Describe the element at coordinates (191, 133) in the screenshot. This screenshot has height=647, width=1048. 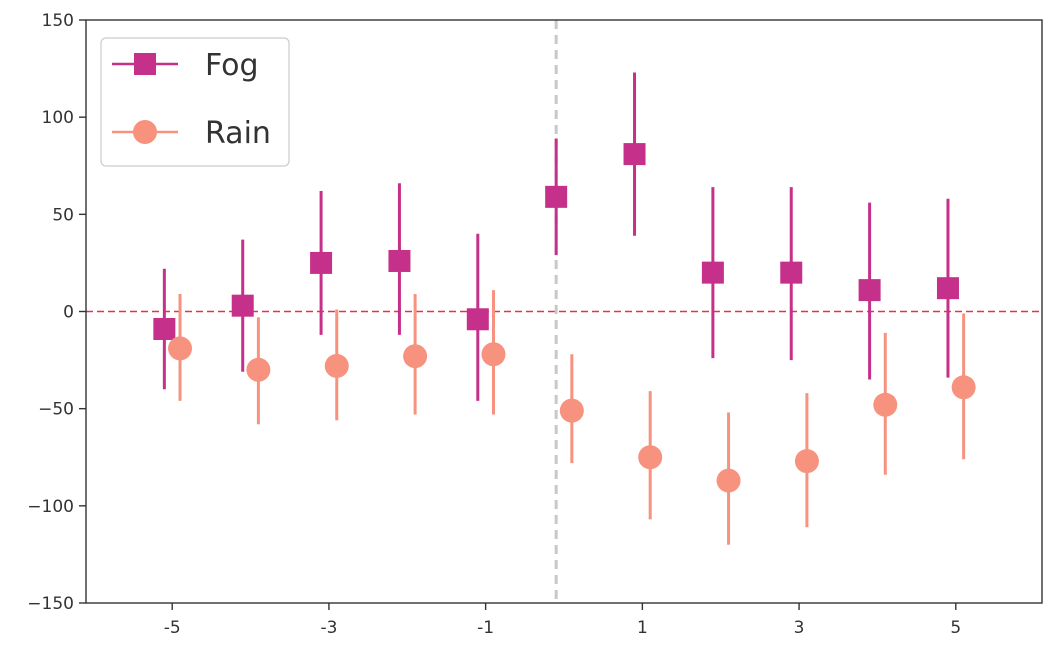
I see `legend-entry-rain: Rain` at that location.